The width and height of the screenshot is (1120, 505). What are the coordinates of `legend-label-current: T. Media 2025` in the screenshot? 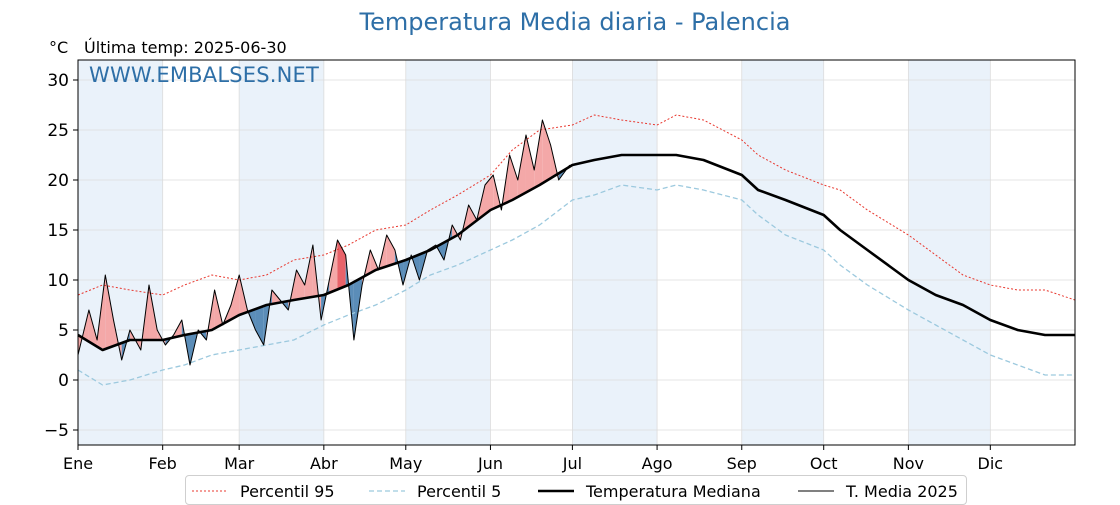 It's located at (902, 491).